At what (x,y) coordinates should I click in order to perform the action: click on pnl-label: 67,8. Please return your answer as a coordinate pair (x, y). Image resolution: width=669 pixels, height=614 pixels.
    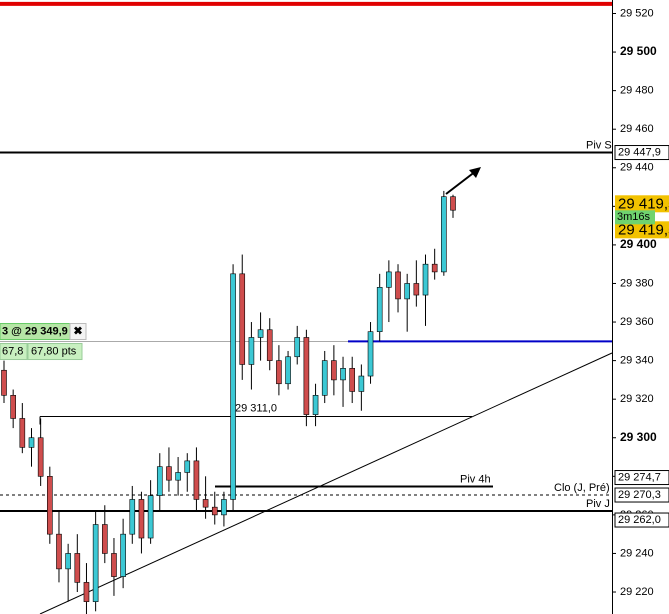
    Looking at the image, I should click on (12, 351).